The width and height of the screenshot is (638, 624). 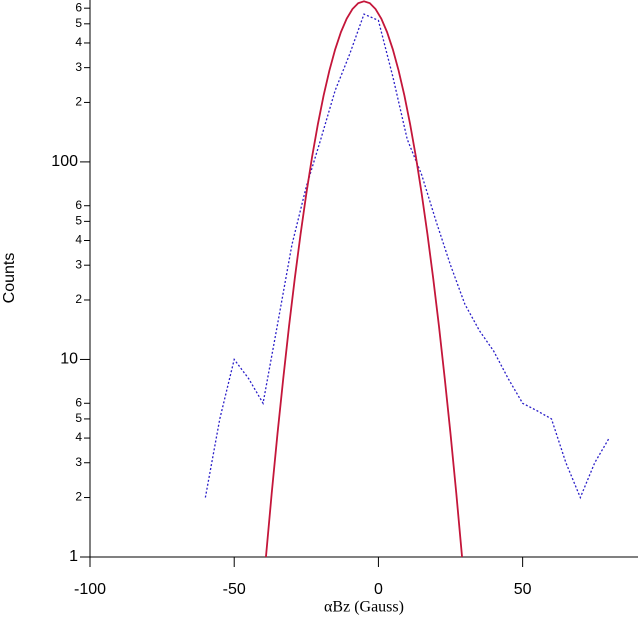 I want to click on y-axis-label: Counts, so click(x=9, y=278).